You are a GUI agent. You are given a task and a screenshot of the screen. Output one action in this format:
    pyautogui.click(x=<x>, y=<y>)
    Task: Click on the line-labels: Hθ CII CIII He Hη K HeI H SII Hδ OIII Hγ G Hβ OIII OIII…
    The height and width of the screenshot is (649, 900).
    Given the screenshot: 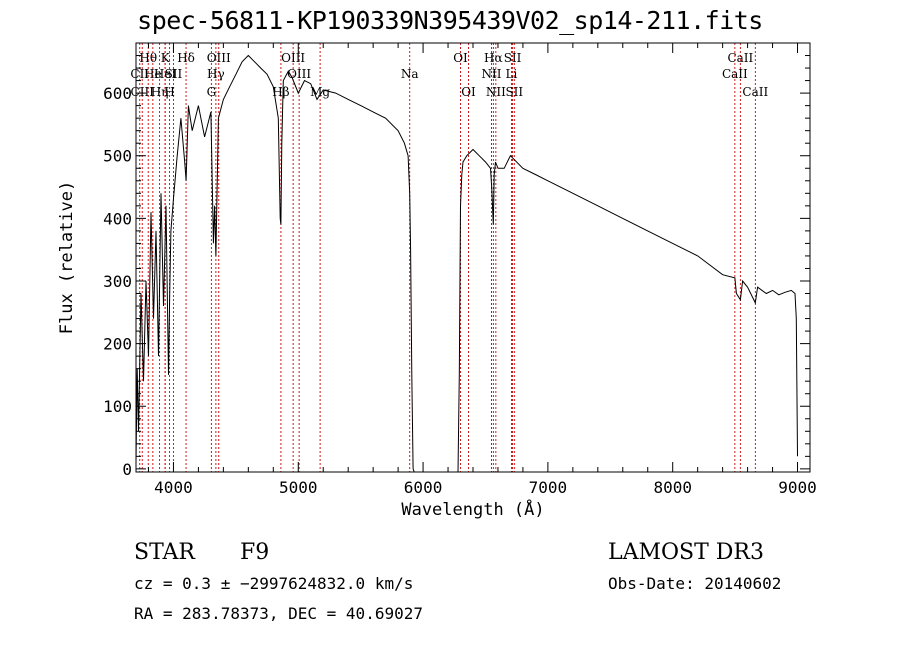 What is the action you would take?
    pyautogui.click(x=449, y=75)
    